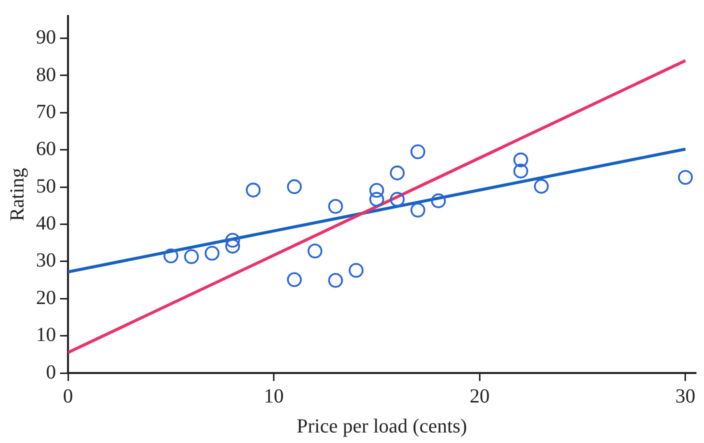 The width and height of the screenshot is (704, 443). Describe the element at coordinates (46, 335) in the screenshot. I see `y-tick-label: 10` at that location.